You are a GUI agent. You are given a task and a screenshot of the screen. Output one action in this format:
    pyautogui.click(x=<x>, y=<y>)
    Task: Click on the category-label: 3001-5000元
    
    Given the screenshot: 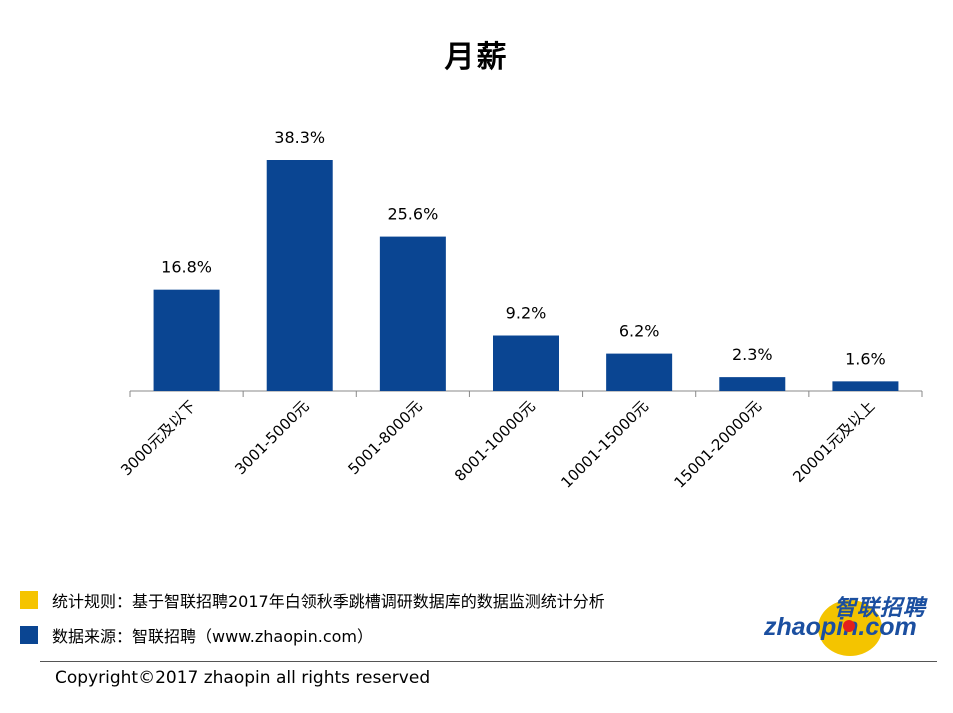 What is the action you would take?
    pyautogui.click(x=271, y=437)
    